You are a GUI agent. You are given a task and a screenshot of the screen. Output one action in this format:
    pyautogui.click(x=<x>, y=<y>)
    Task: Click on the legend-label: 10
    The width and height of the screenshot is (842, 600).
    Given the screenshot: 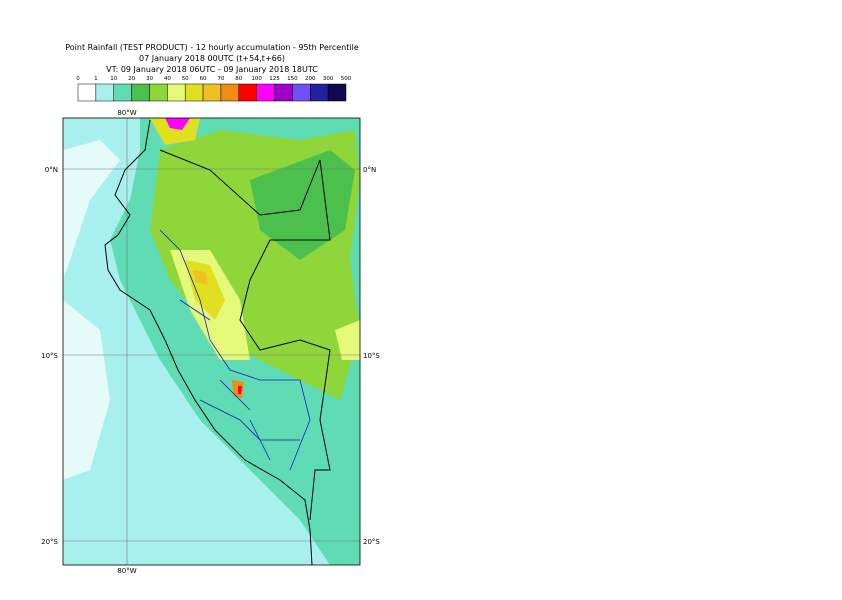 What is the action you would take?
    pyautogui.click(x=113, y=79)
    